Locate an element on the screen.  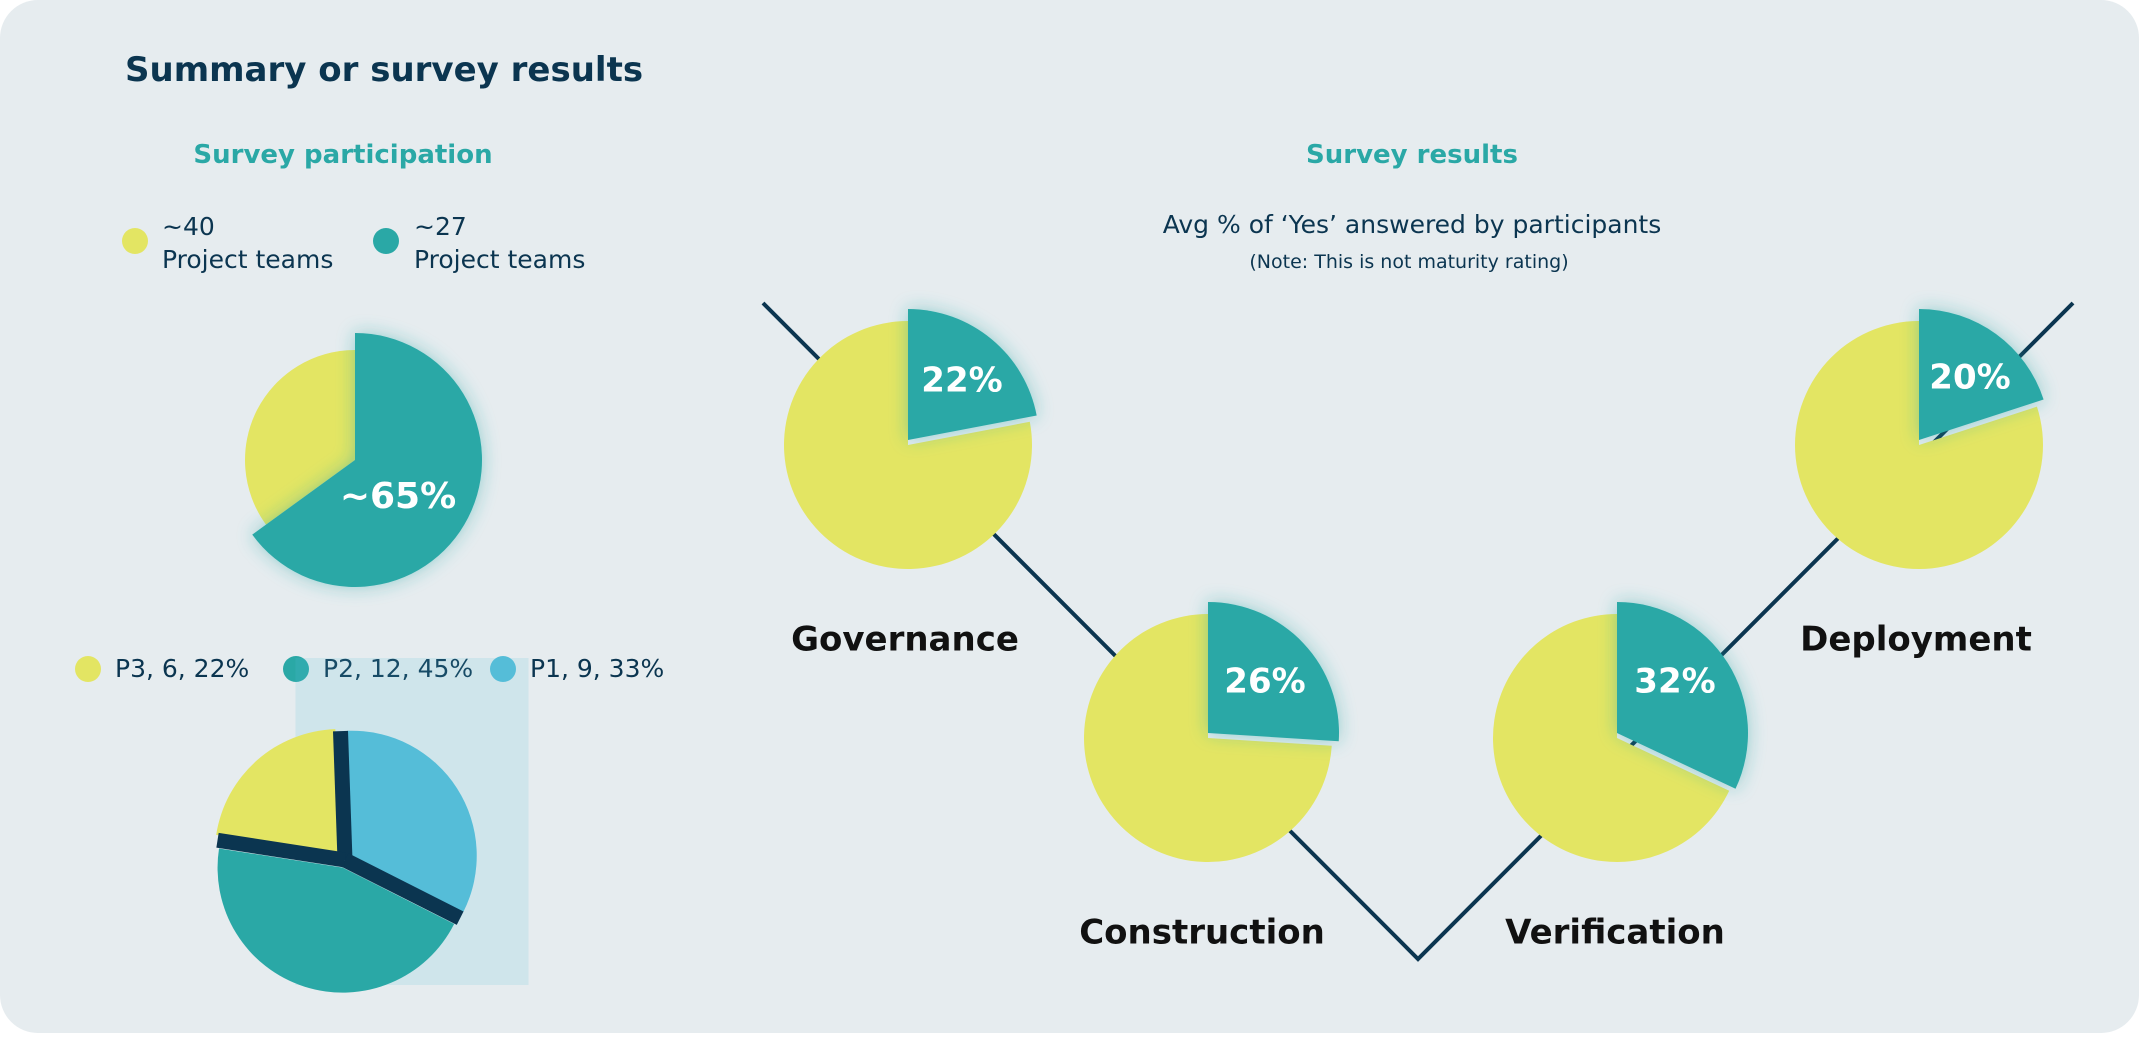
pie-slice-p2 is located at coordinates (336, 920).